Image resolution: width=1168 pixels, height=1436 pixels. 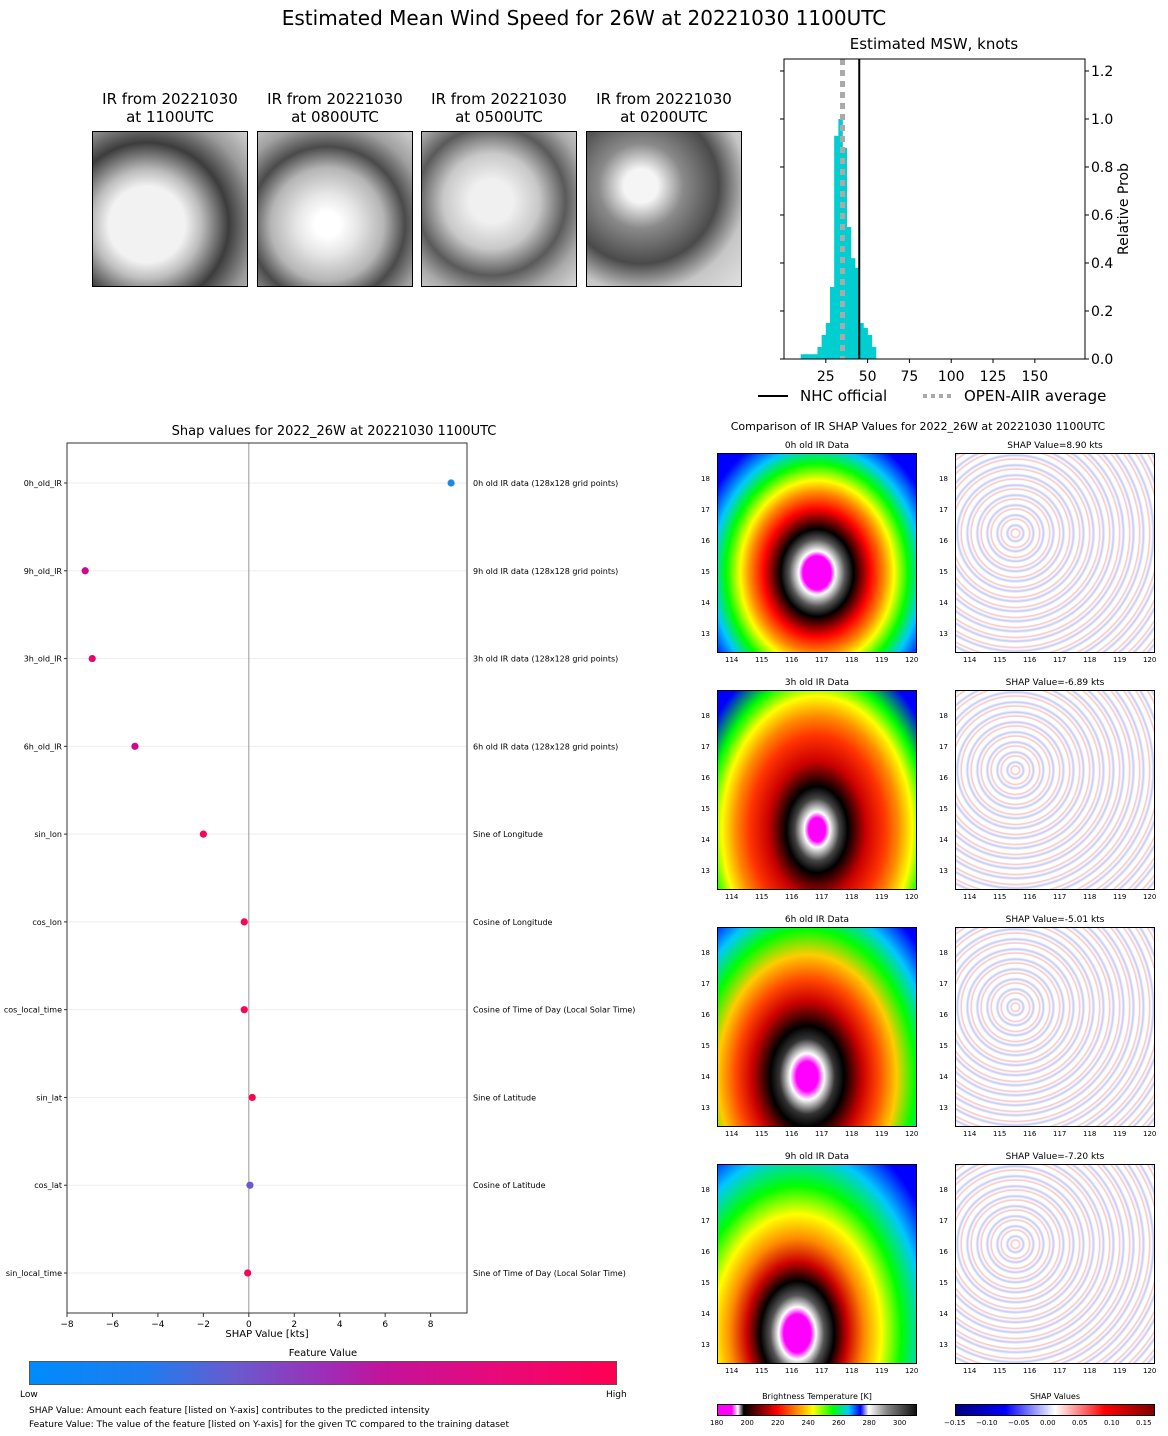 What do you see at coordinates (504, 1097) in the screenshot?
I see `shap-feature-description: Sine of Latitude` at bounding box center [504, 1097].